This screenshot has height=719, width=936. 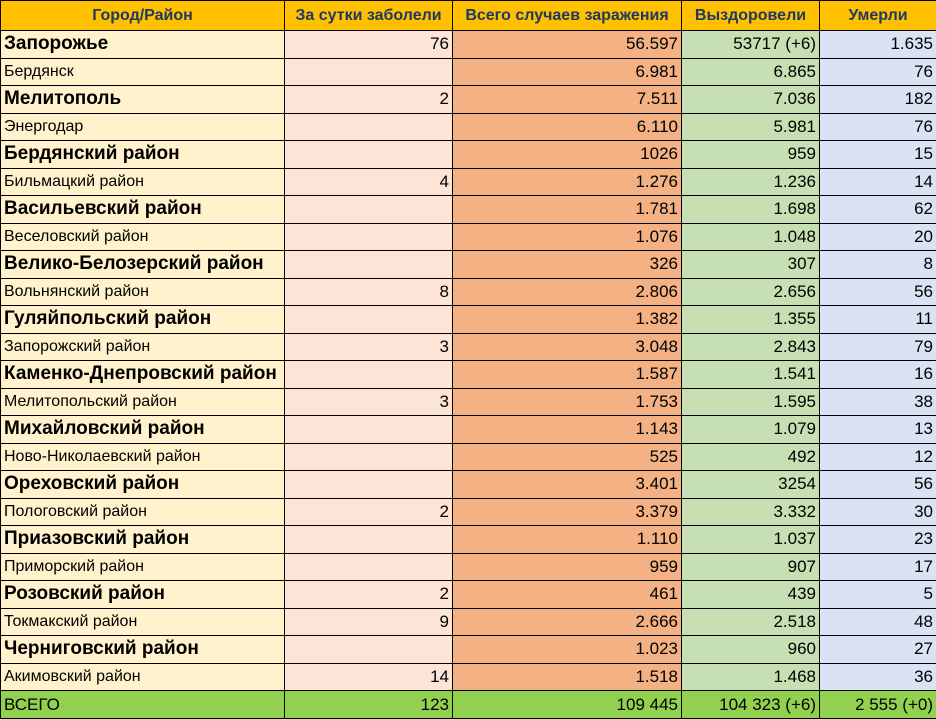 What do you see at coordinates (751, 16) in the screenshot?
I see `header-recovered: Выздоровели` at bounding box center [751, 16].